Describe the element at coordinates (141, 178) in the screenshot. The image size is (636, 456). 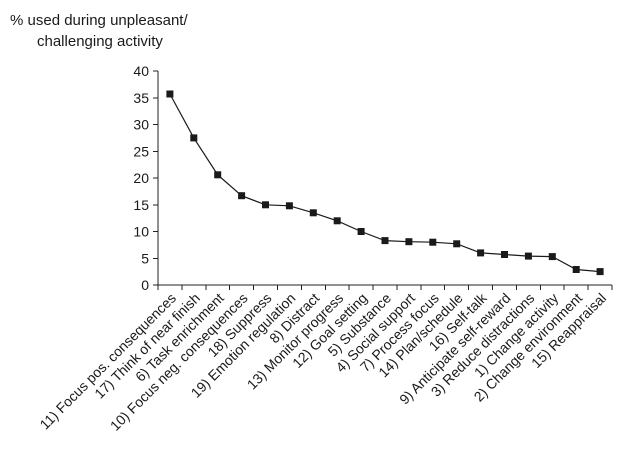
I see `y-tick-label: 20` at that location.